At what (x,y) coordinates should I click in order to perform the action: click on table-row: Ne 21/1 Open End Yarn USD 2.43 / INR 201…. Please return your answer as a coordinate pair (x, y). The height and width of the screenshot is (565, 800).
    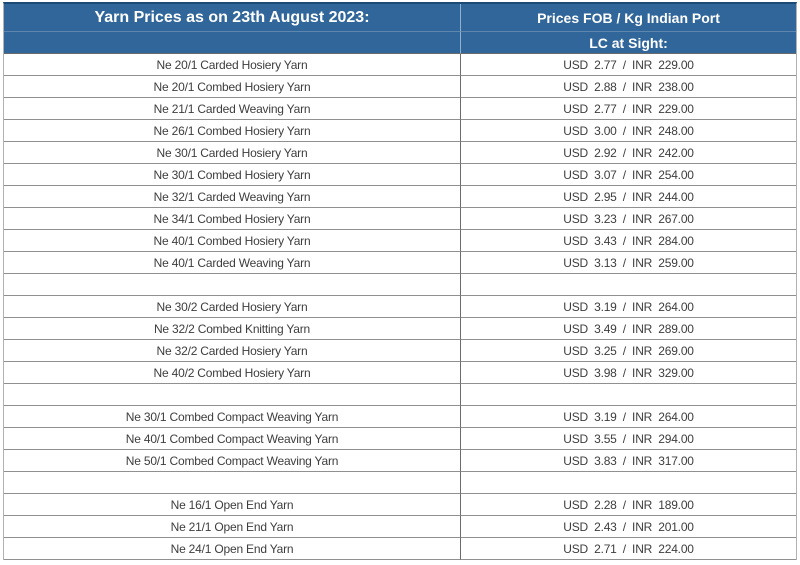
    Looking at the image, I should click on (400, 527).